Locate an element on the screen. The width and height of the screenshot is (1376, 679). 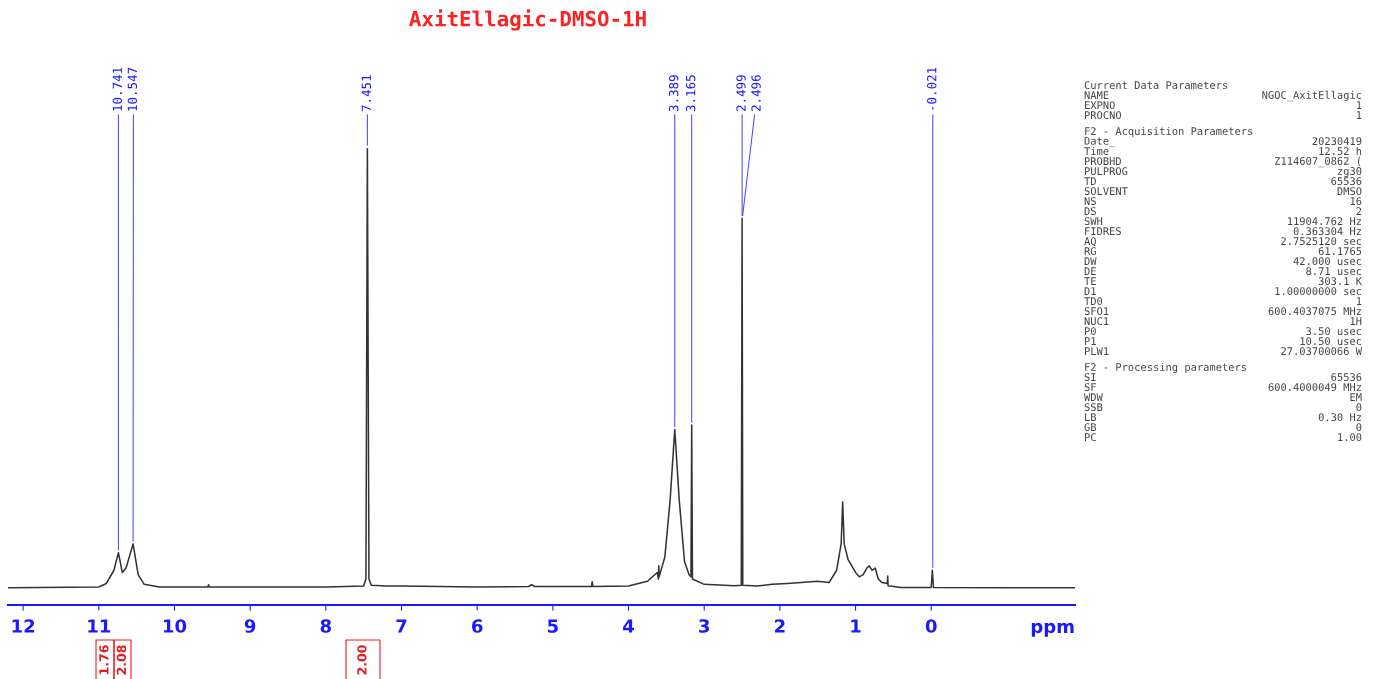
text: GB 0 is located at coordinates (1223, 427).